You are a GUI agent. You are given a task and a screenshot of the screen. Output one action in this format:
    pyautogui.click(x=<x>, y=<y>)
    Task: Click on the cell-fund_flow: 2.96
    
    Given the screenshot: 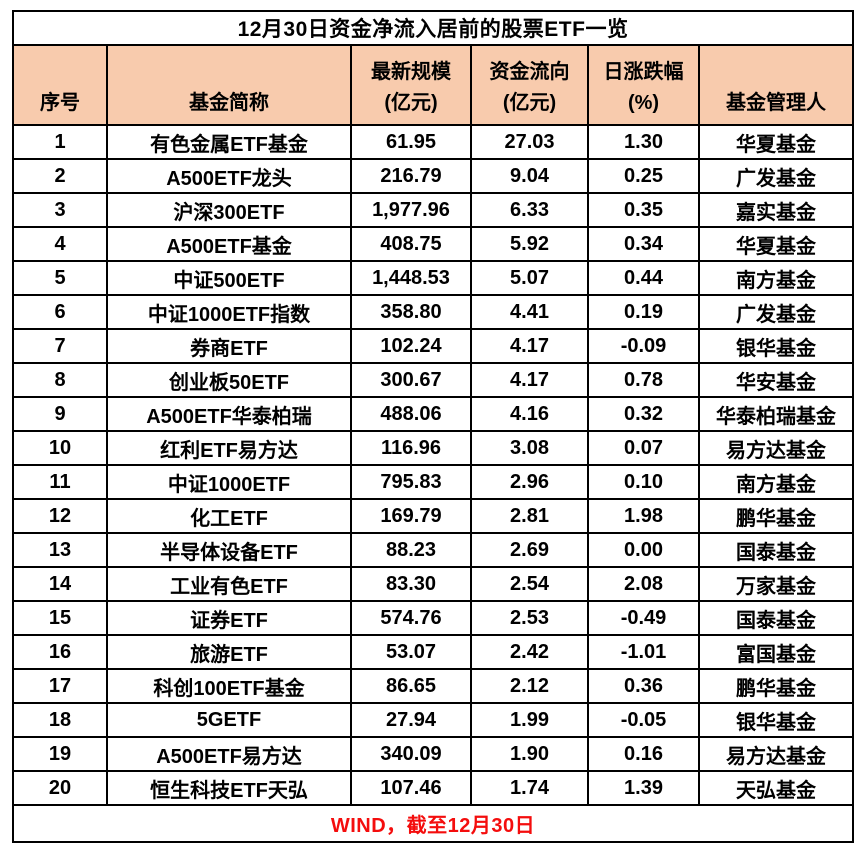 What is the action you would take?
    pyautogui.click(x=529, y=482)
    